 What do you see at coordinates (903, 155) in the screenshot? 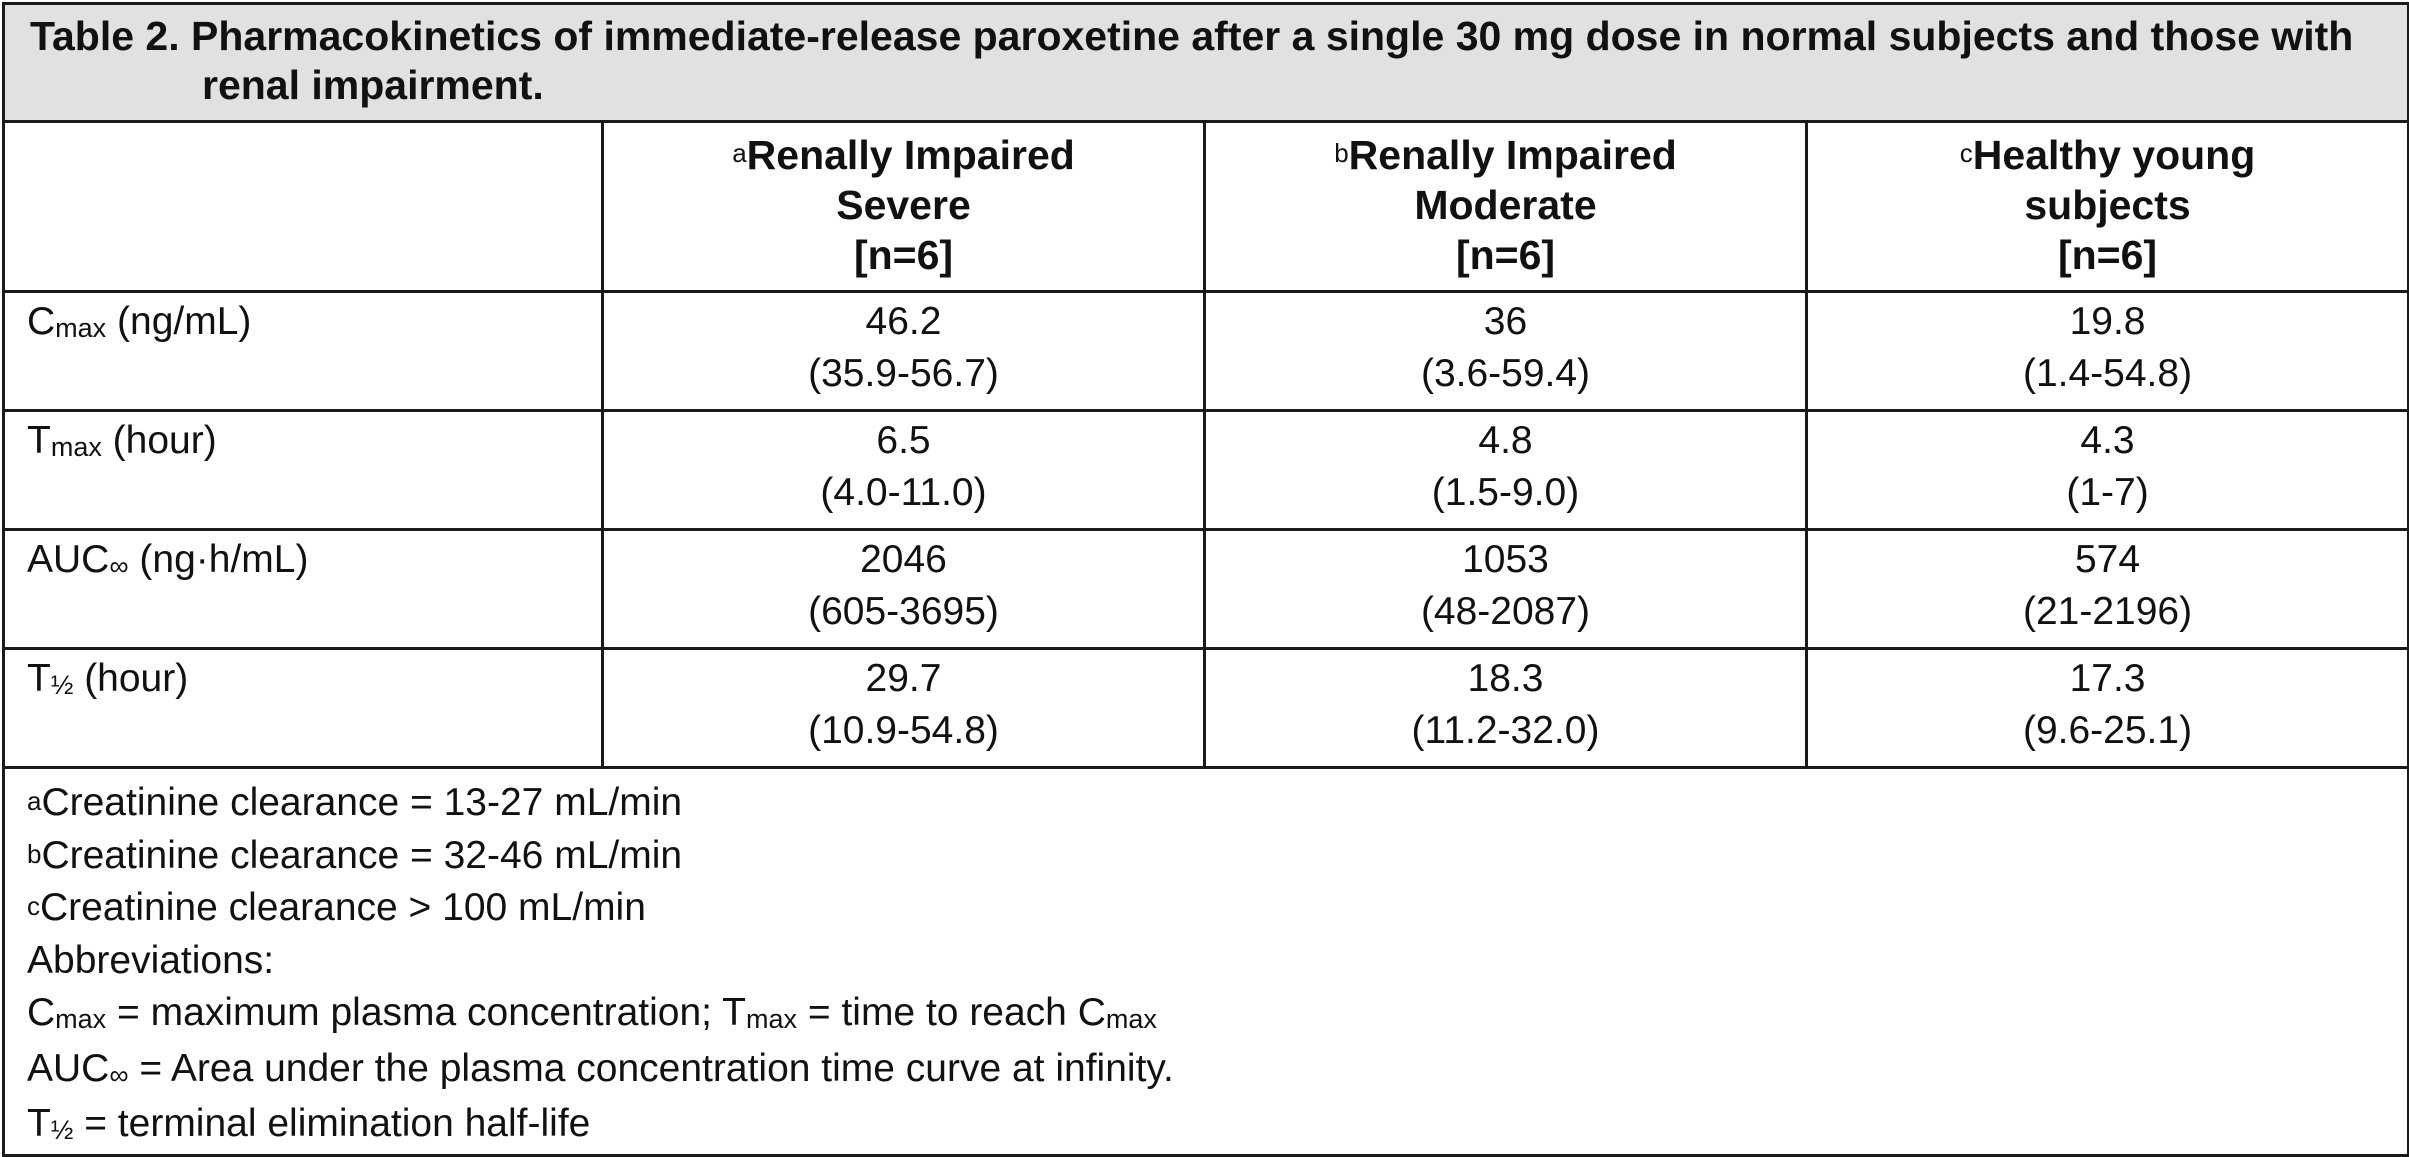
I see `header-line: aRenally Impaired` at bounding box center [903, 155].